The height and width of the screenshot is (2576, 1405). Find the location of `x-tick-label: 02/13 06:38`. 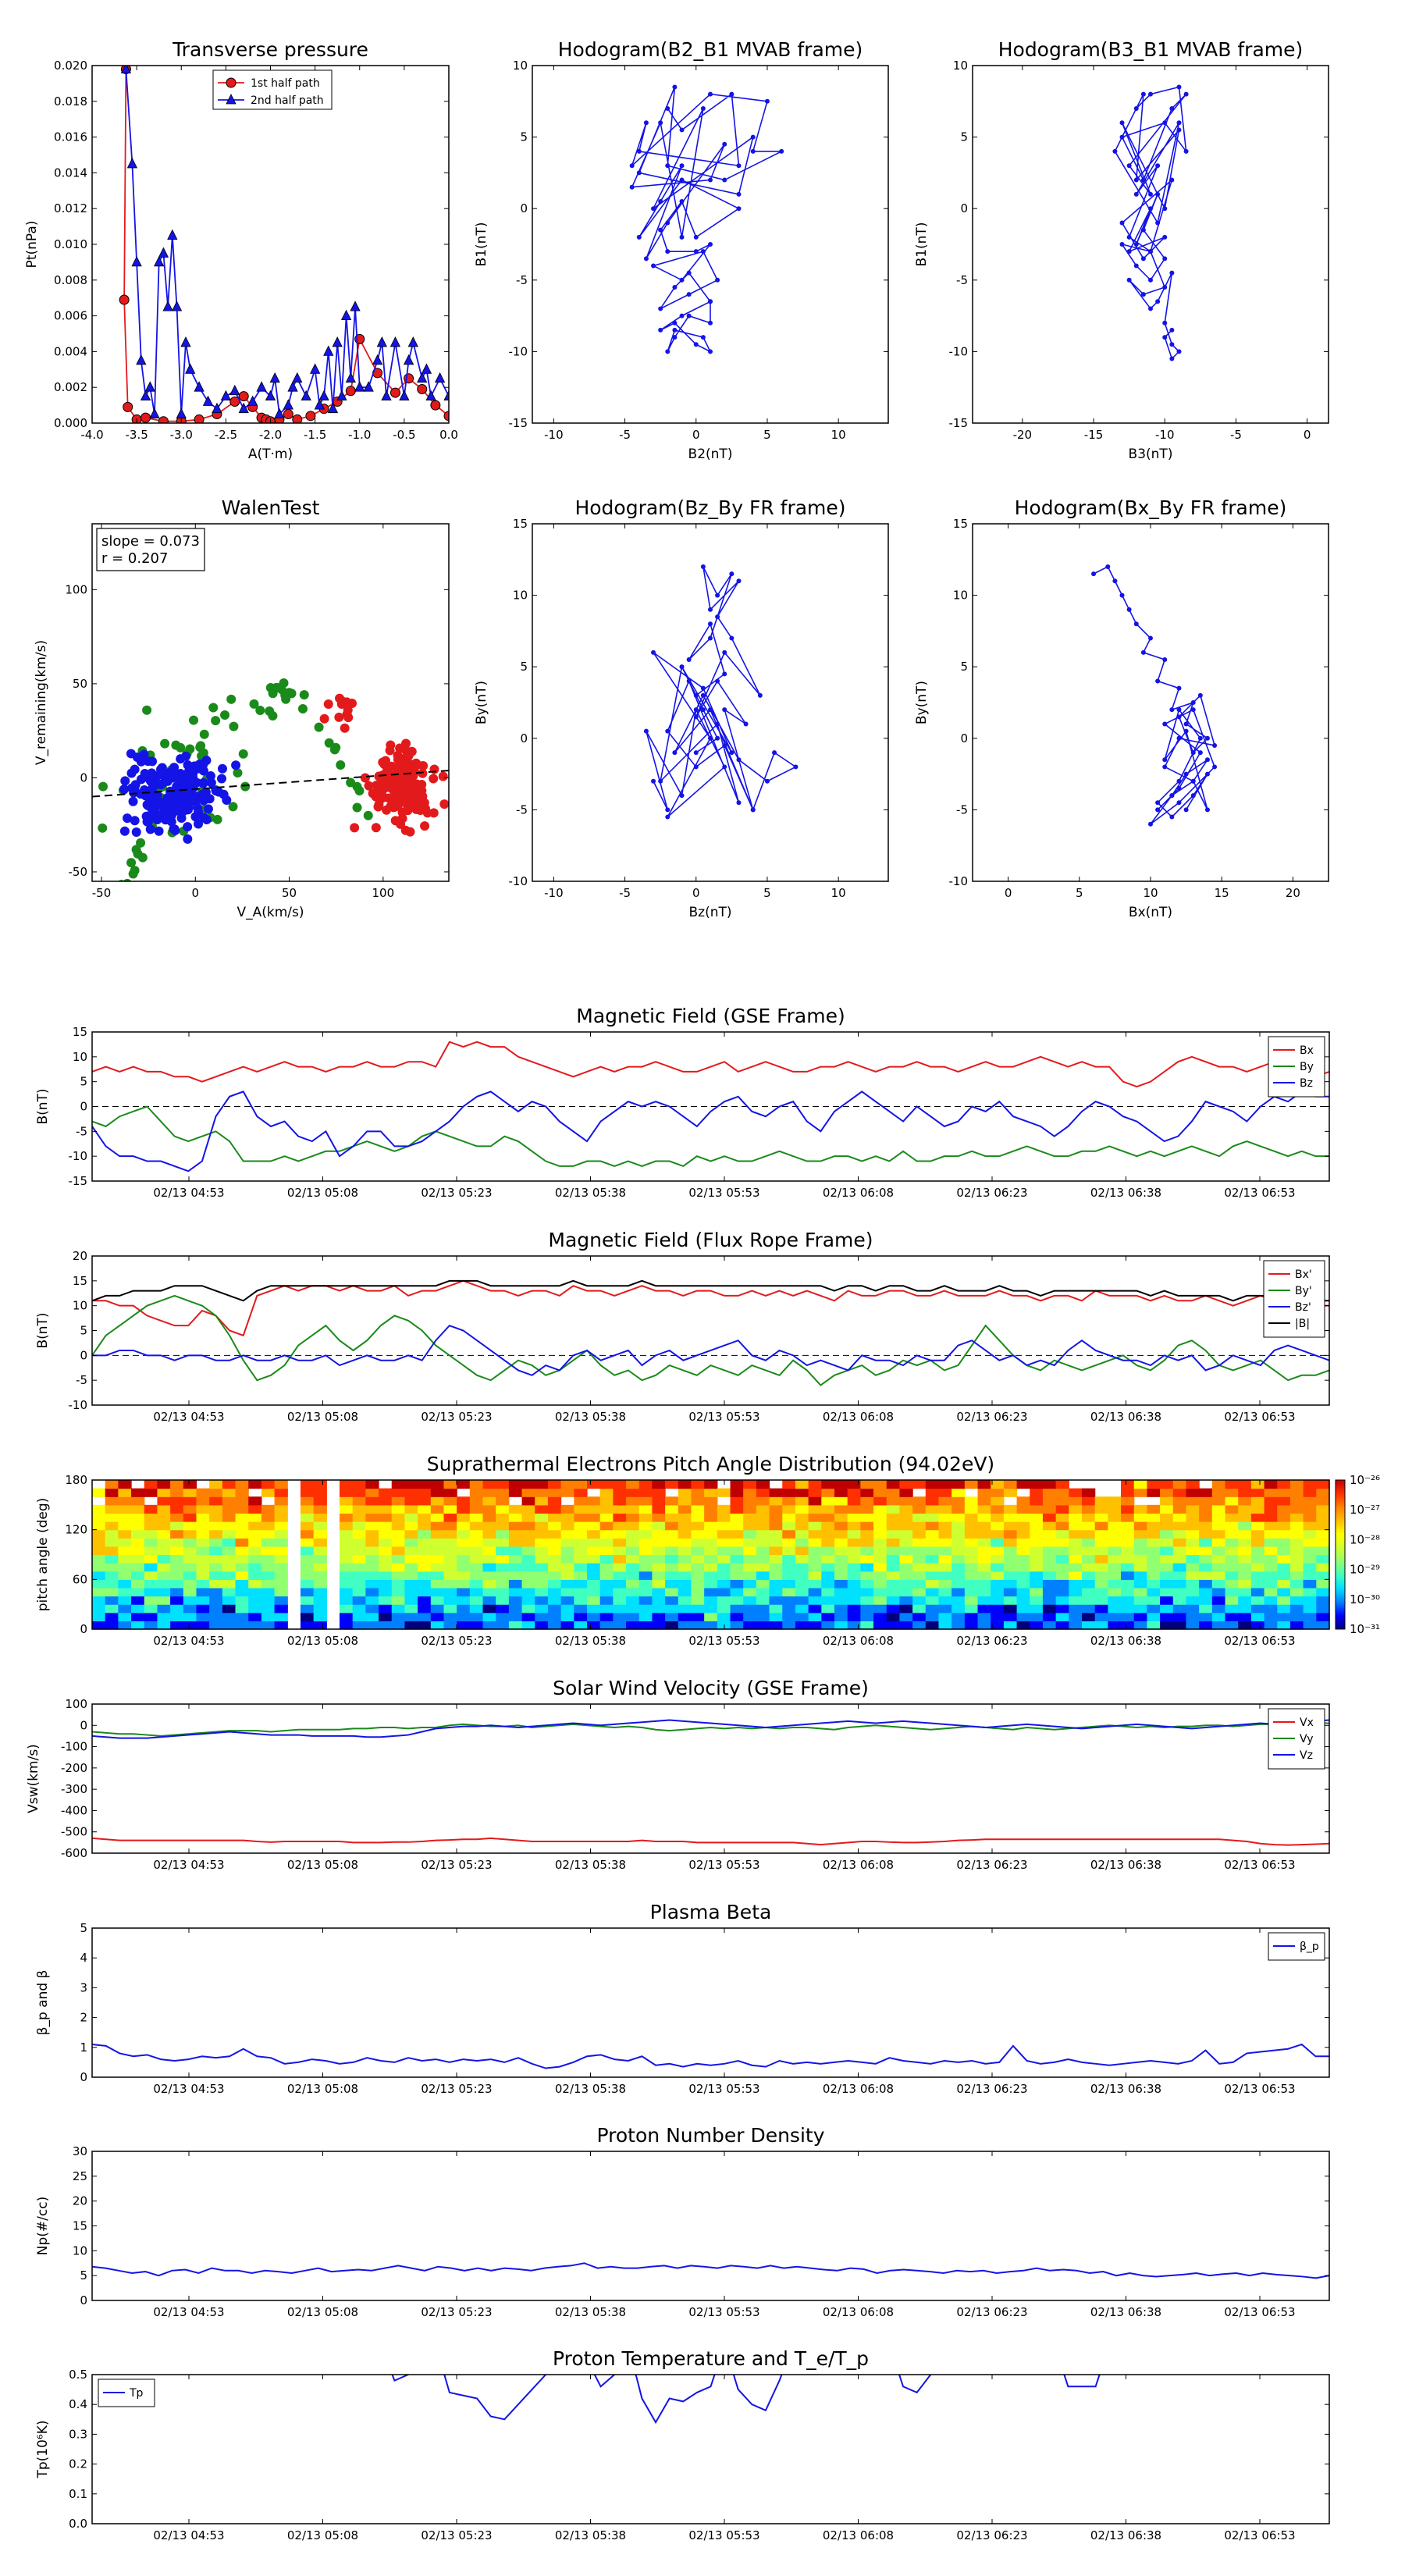

x-tick-label: 02/13 06:38 is located at coordinates (1125, 2089).